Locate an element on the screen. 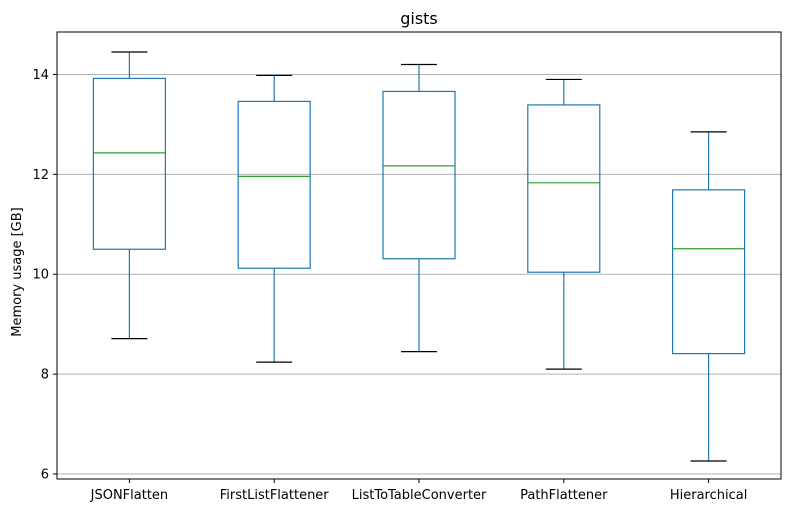 The image size is (790, 512). y-tick-label: 6 is located at coordinates (45, 475).